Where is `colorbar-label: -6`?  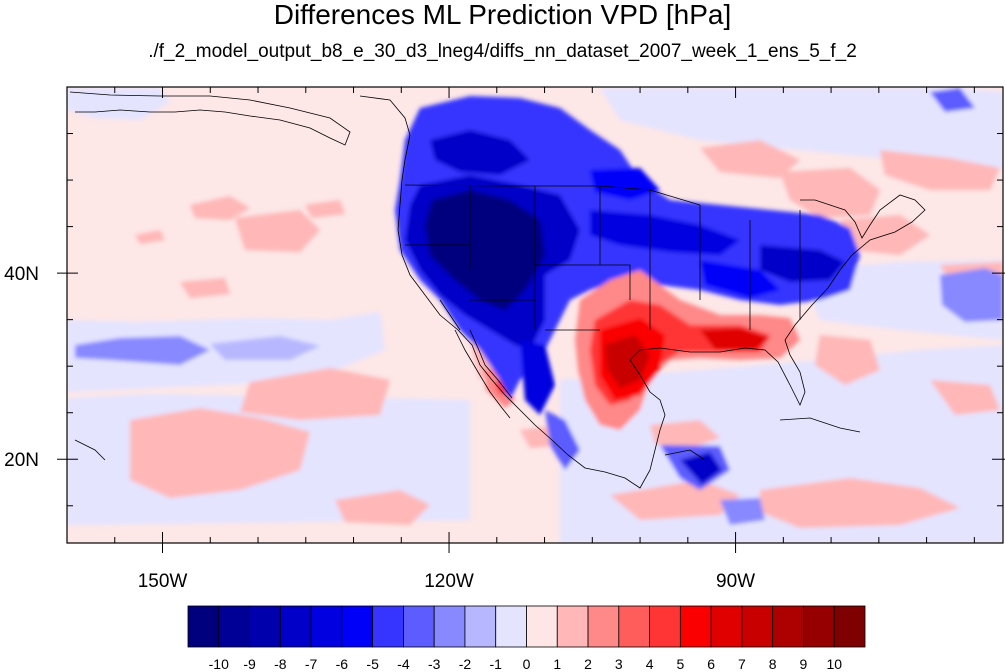
colorbar-label: -6 is located at coordinates (342, 664).